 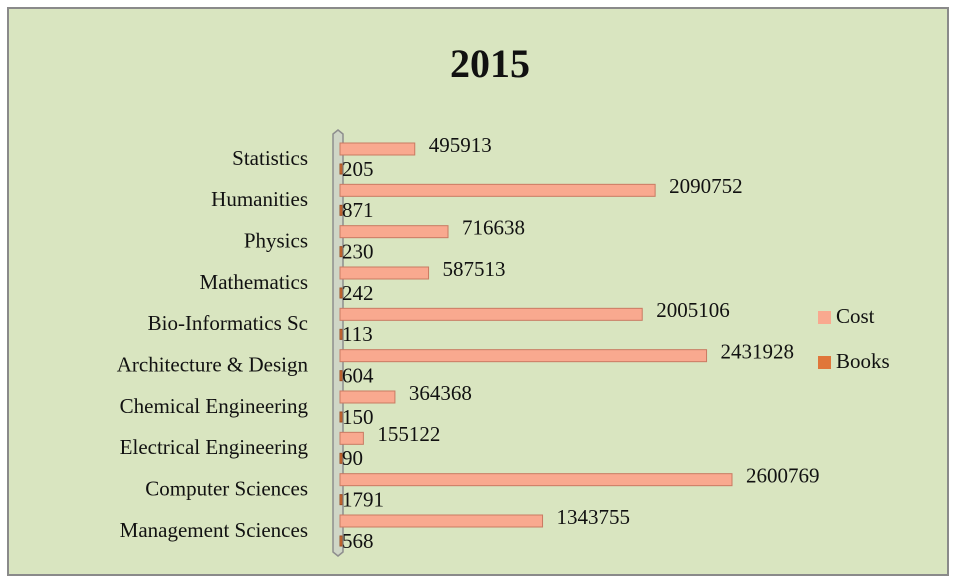 I want to click on data-label: 871, so click(x=358, y=210).